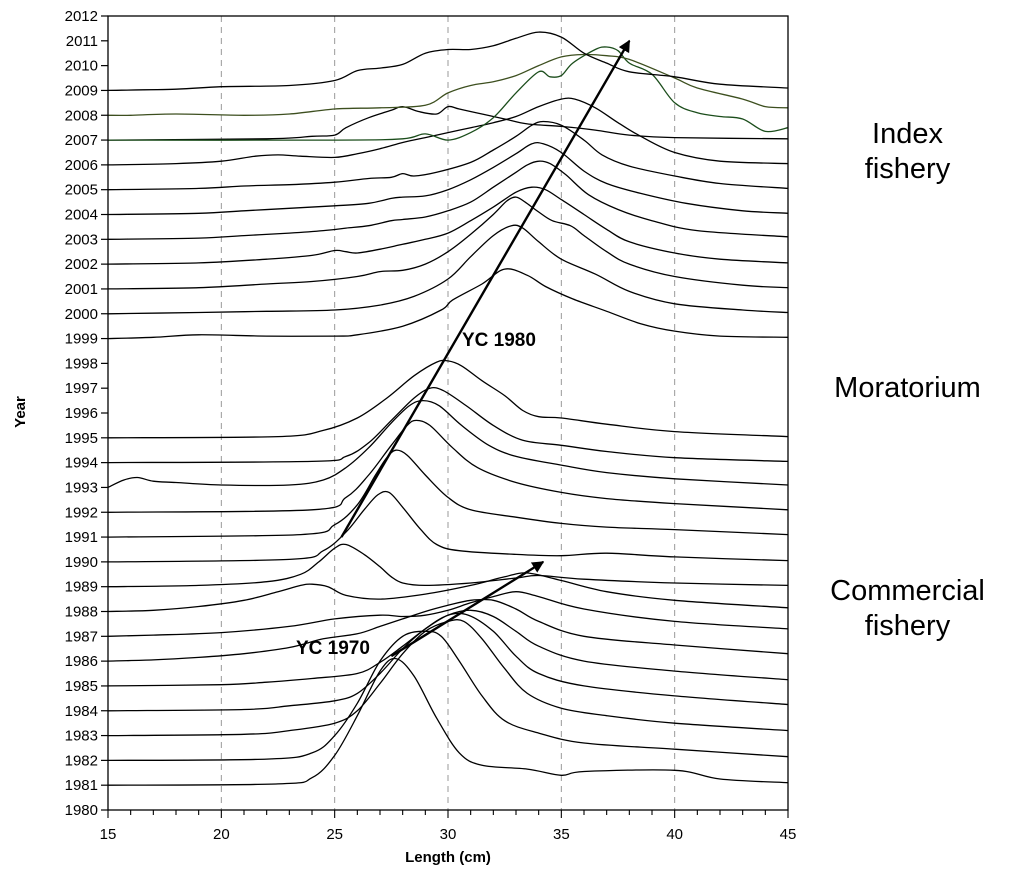 This screenshot has width=1020, height=873. What do you see at coordinates (81, 810) in the screenshot?
I see `y-tick-label: 1980` at bounding box center [81, 810].